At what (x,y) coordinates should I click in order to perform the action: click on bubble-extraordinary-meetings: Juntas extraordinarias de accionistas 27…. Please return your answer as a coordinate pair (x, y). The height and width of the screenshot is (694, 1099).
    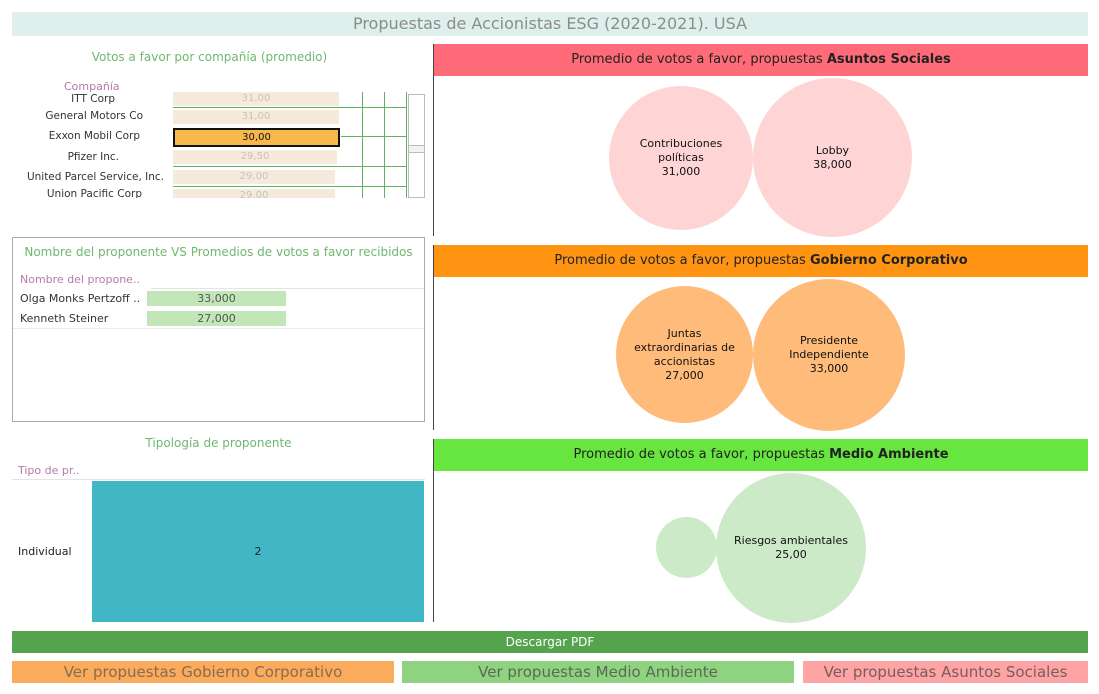
    Looking at the image, I should click on (684, 354).